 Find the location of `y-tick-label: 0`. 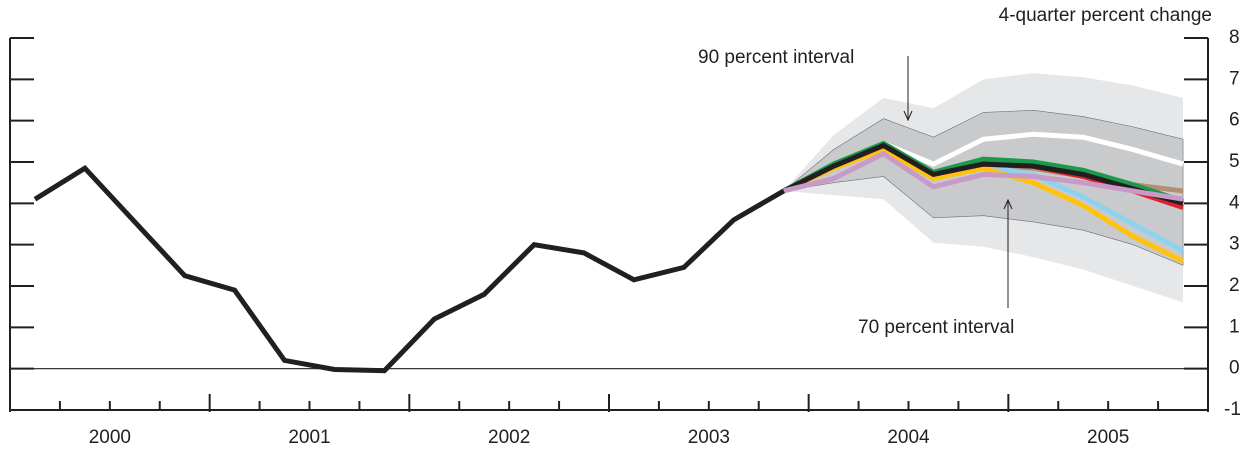

y-tick-label: 0 is located at coordinates (1234, 368).